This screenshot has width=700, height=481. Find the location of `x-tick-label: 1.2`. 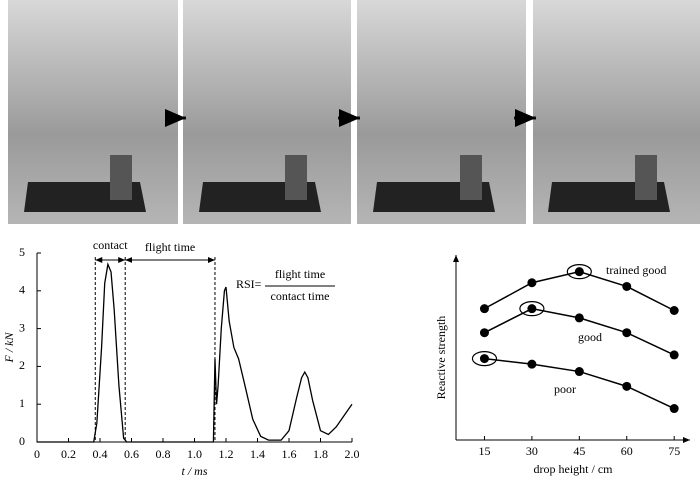

x-tick-label: 1.2 is located at coordinates (226, 454).